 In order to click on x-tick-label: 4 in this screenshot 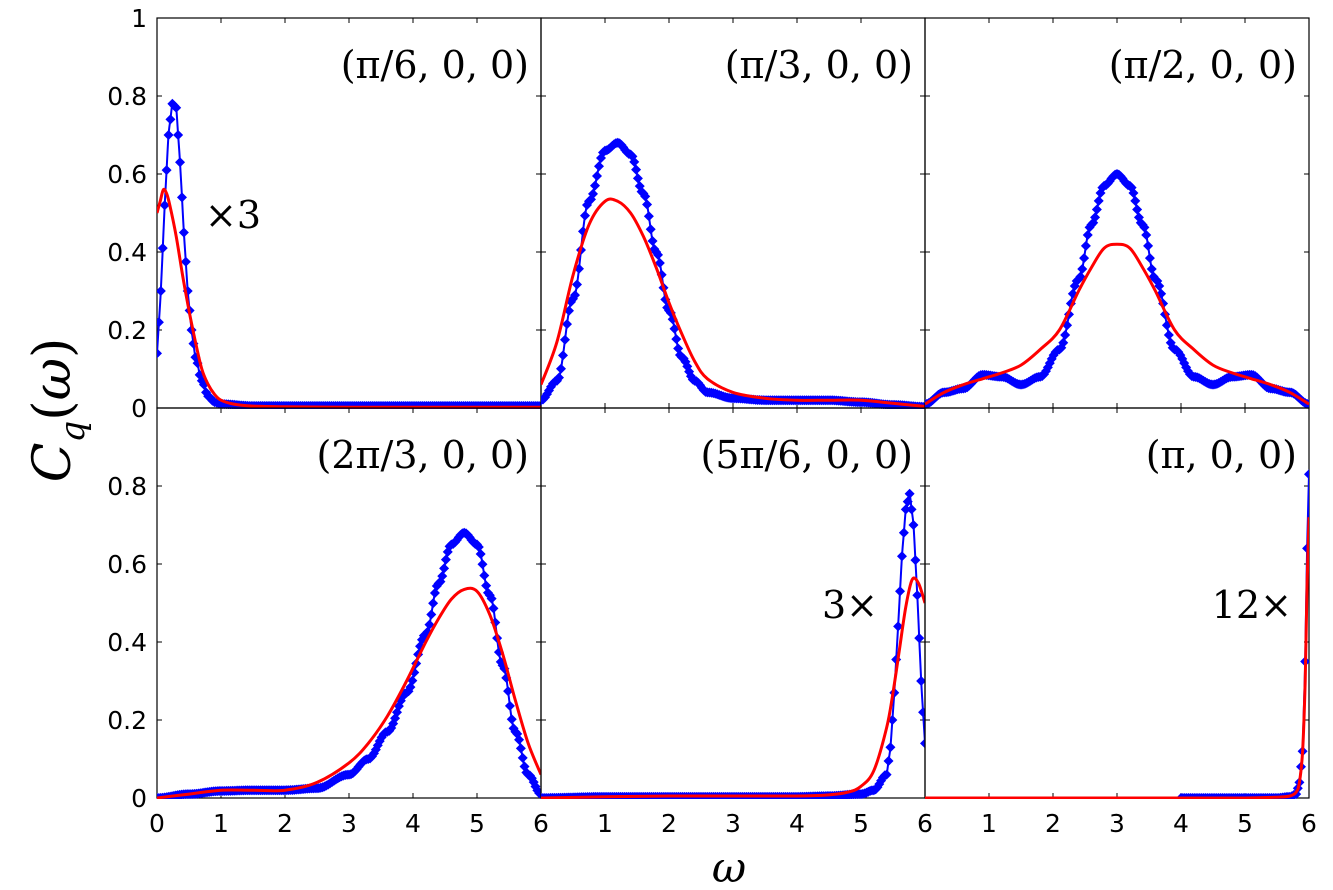, I will do `click(797, 823)`.